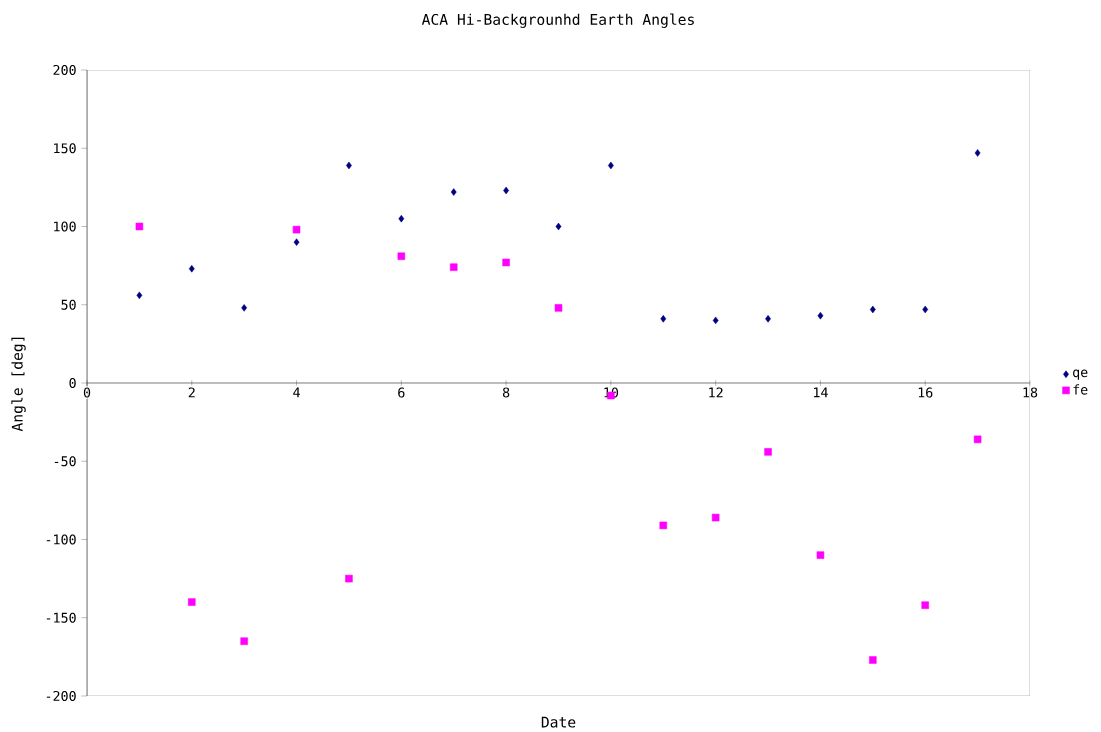 The width and height of the screenshot is (1101, 732). I want to click on x-tick-label: 18, so click(1030, 392).